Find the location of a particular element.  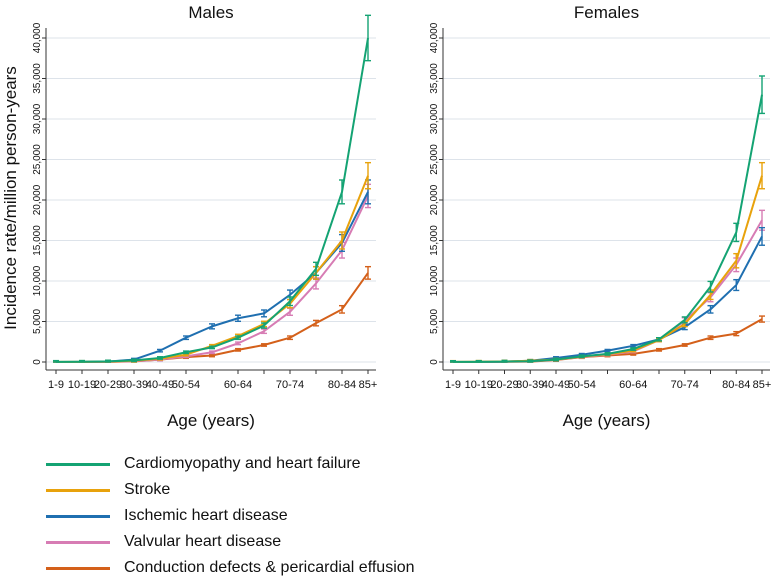

legend-label: Ischemic heart disease is located at coordinates (206, 515).